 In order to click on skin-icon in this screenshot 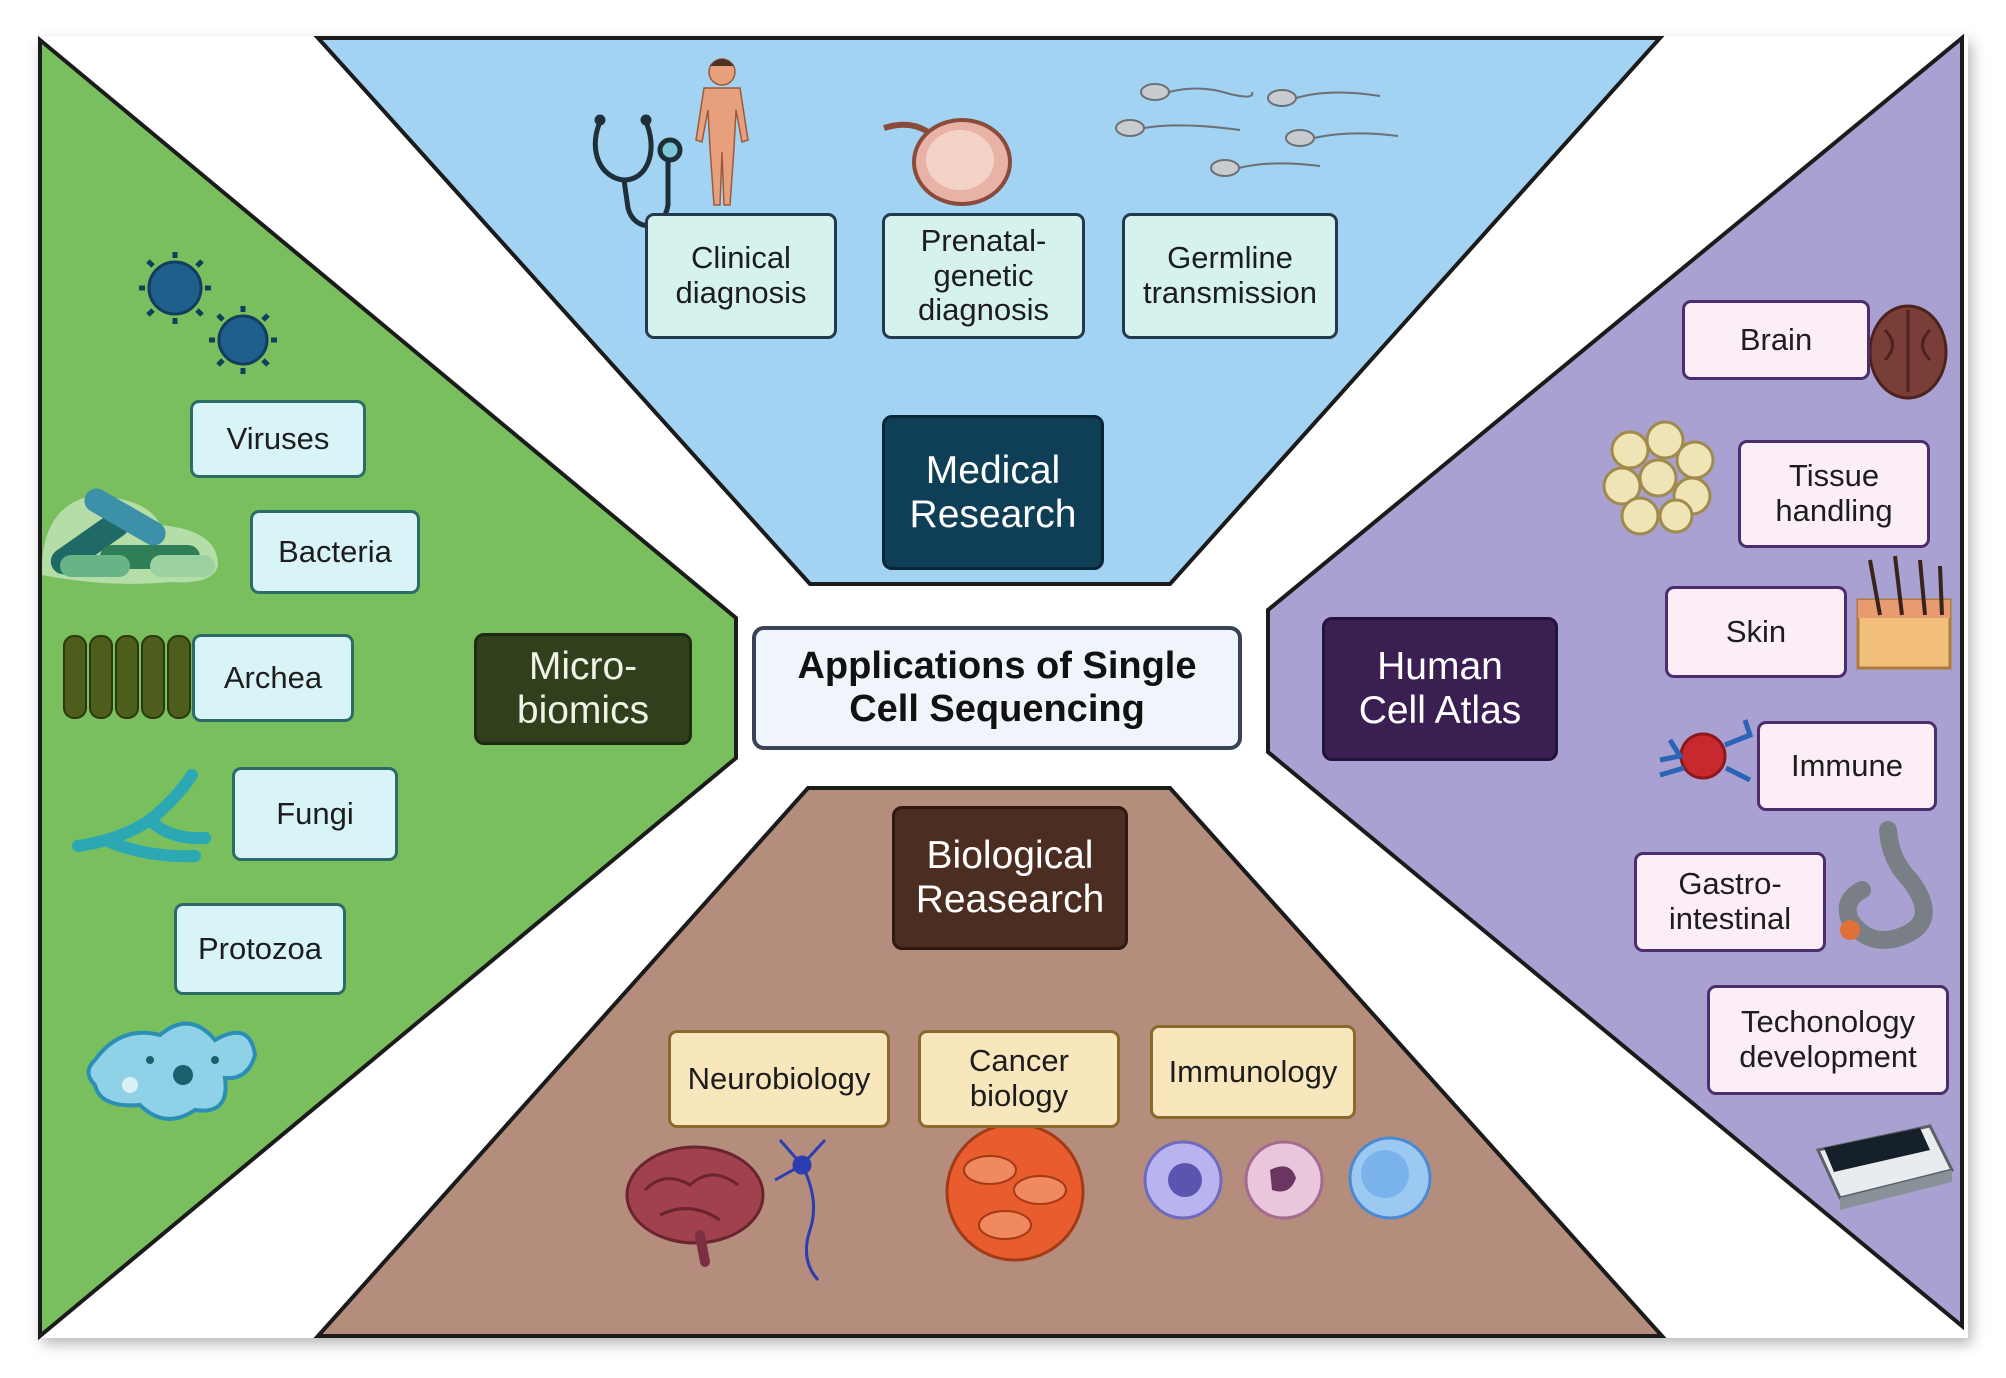, I will do `click(1904, 612)`.